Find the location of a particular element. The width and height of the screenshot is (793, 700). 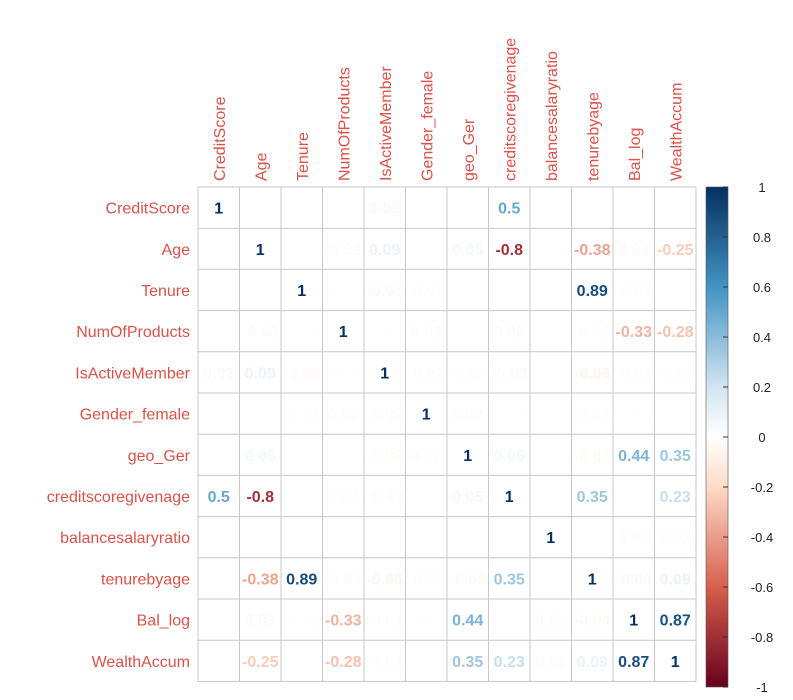

value-tenurebyage-Tenure: 0.89 is located at coordinates (301, 579).